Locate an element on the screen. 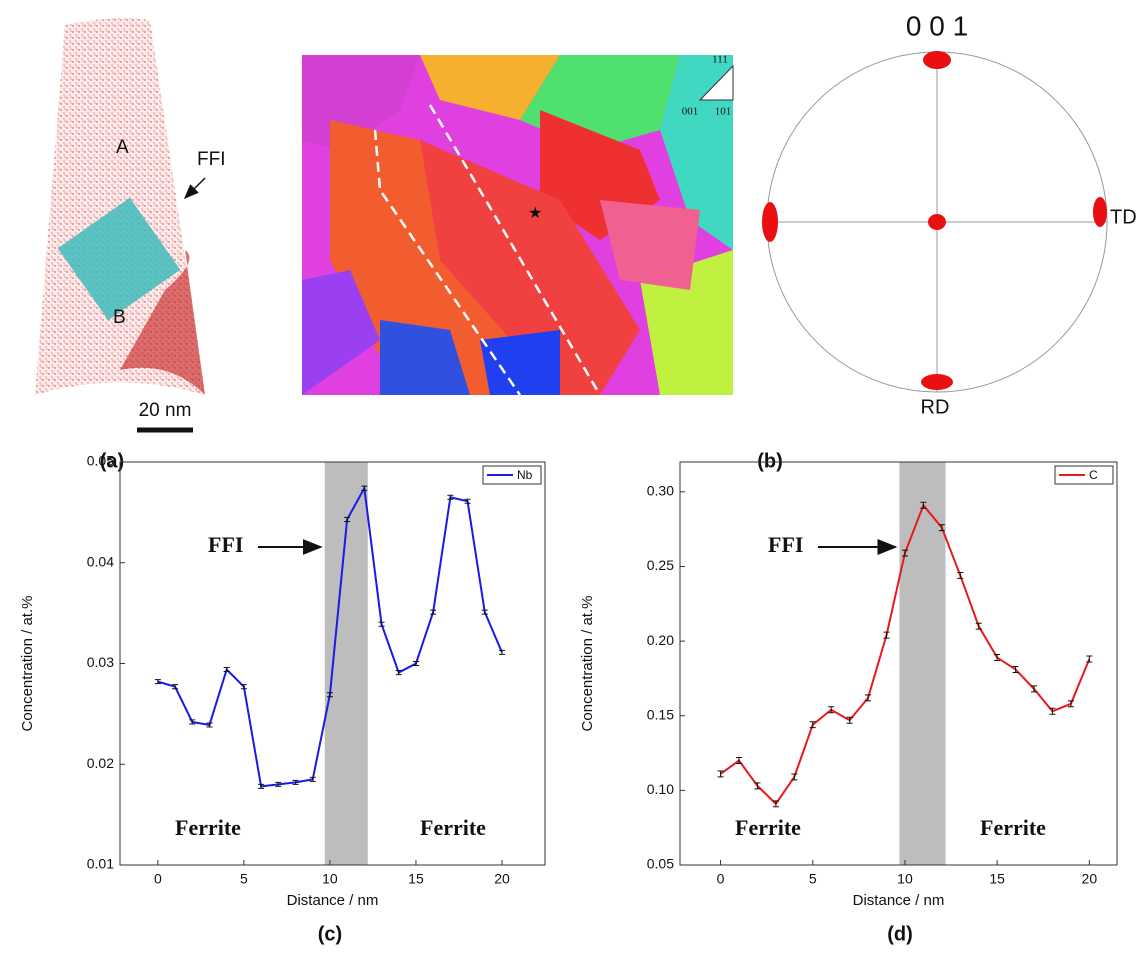 The image size is (1148, 962). caption: (a) is located at coordinates (112, 461).